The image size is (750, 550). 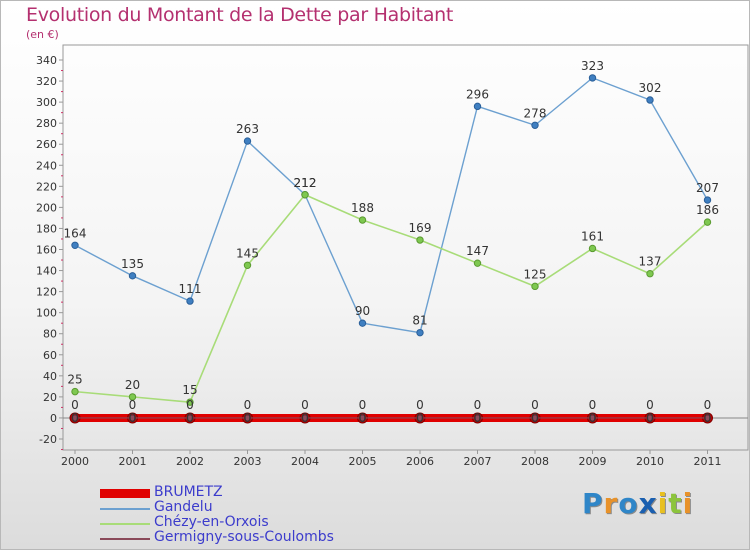 What do you see at coordinates (707, 210) in the screenshot?
I see `data-label-chezy: 186` at bounding box center [707, 210].